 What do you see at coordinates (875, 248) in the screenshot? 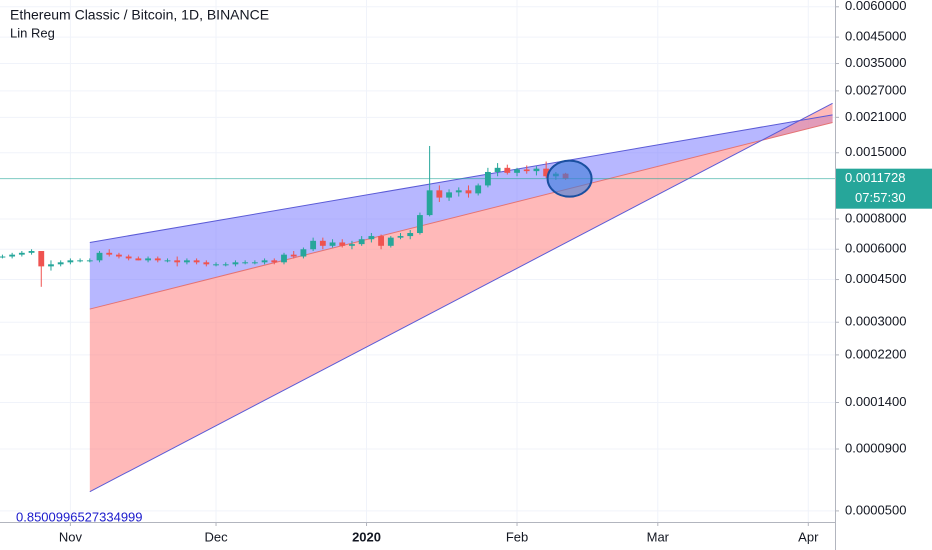
I see `y-tick-label: 0.0006000` at bounding box center [875, 248].